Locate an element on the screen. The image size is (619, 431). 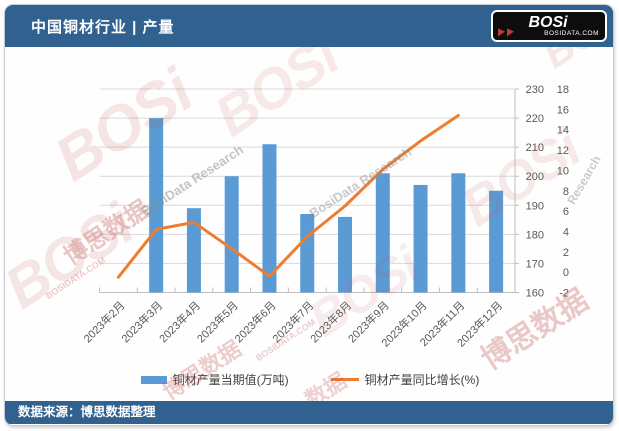
bar-2023年4月 is located at coordinates (193, 250).